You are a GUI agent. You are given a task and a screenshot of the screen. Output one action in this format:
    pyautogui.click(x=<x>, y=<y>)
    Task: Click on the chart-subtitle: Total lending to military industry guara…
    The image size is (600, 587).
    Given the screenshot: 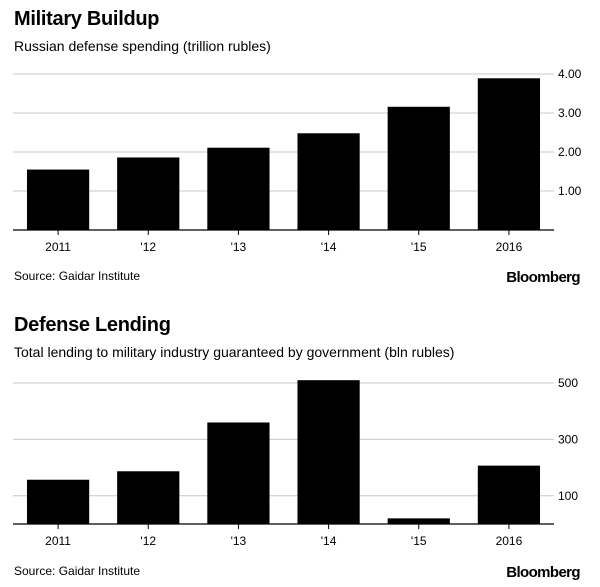 What is the action you would take?
    pyautogui.click(x=234, y=352)
    